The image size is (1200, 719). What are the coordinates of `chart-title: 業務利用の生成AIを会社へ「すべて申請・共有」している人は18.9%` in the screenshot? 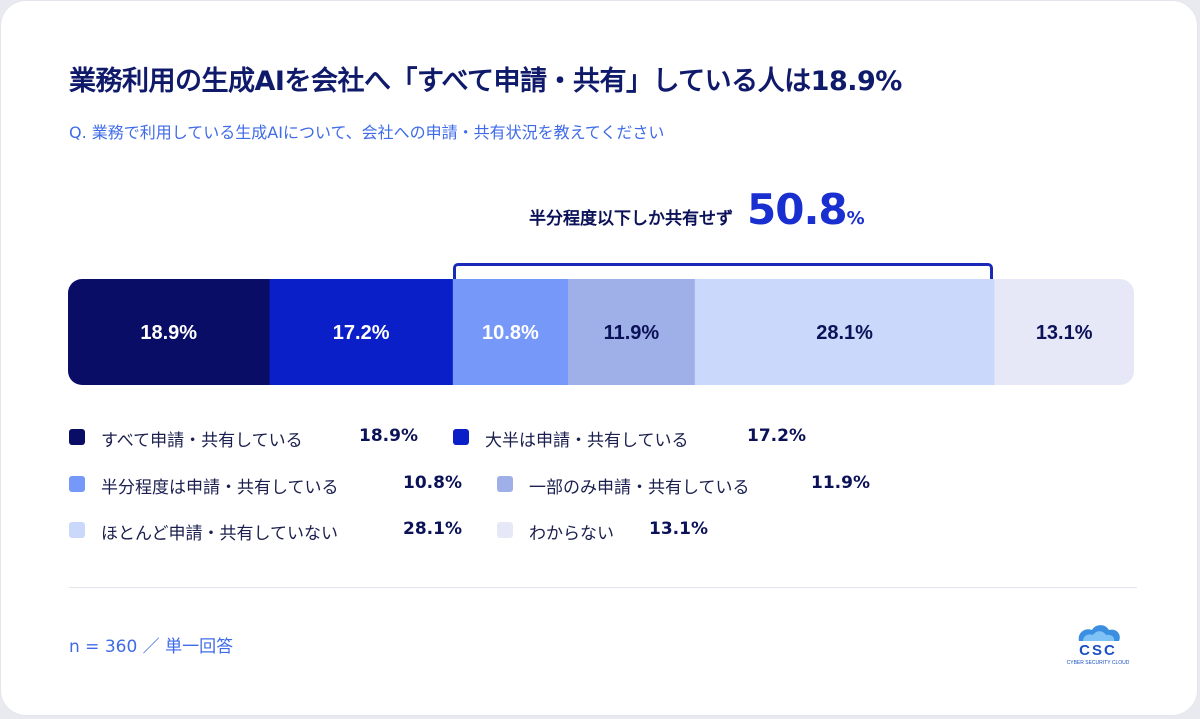 It's located at (485, 81).